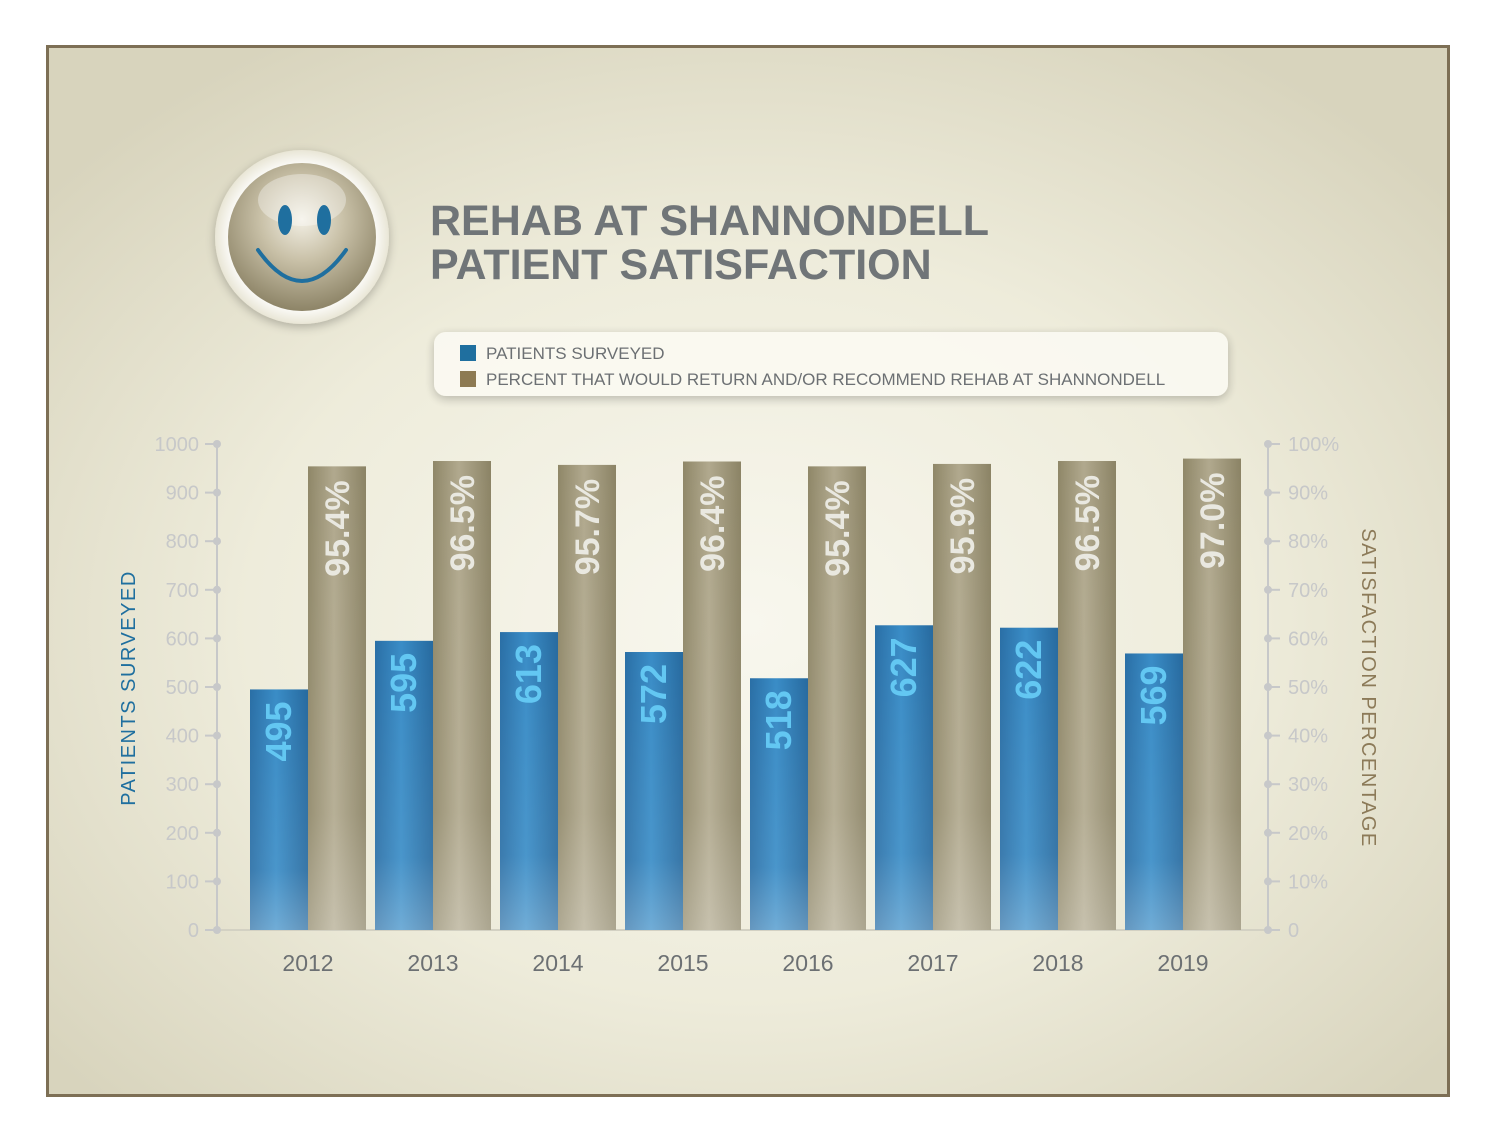 The width and height of the screenshot is (1496, 1144). Describe the element at coordinates (182, 737) in the screenshot. I see `y-left-tick-label: 400` at that location.